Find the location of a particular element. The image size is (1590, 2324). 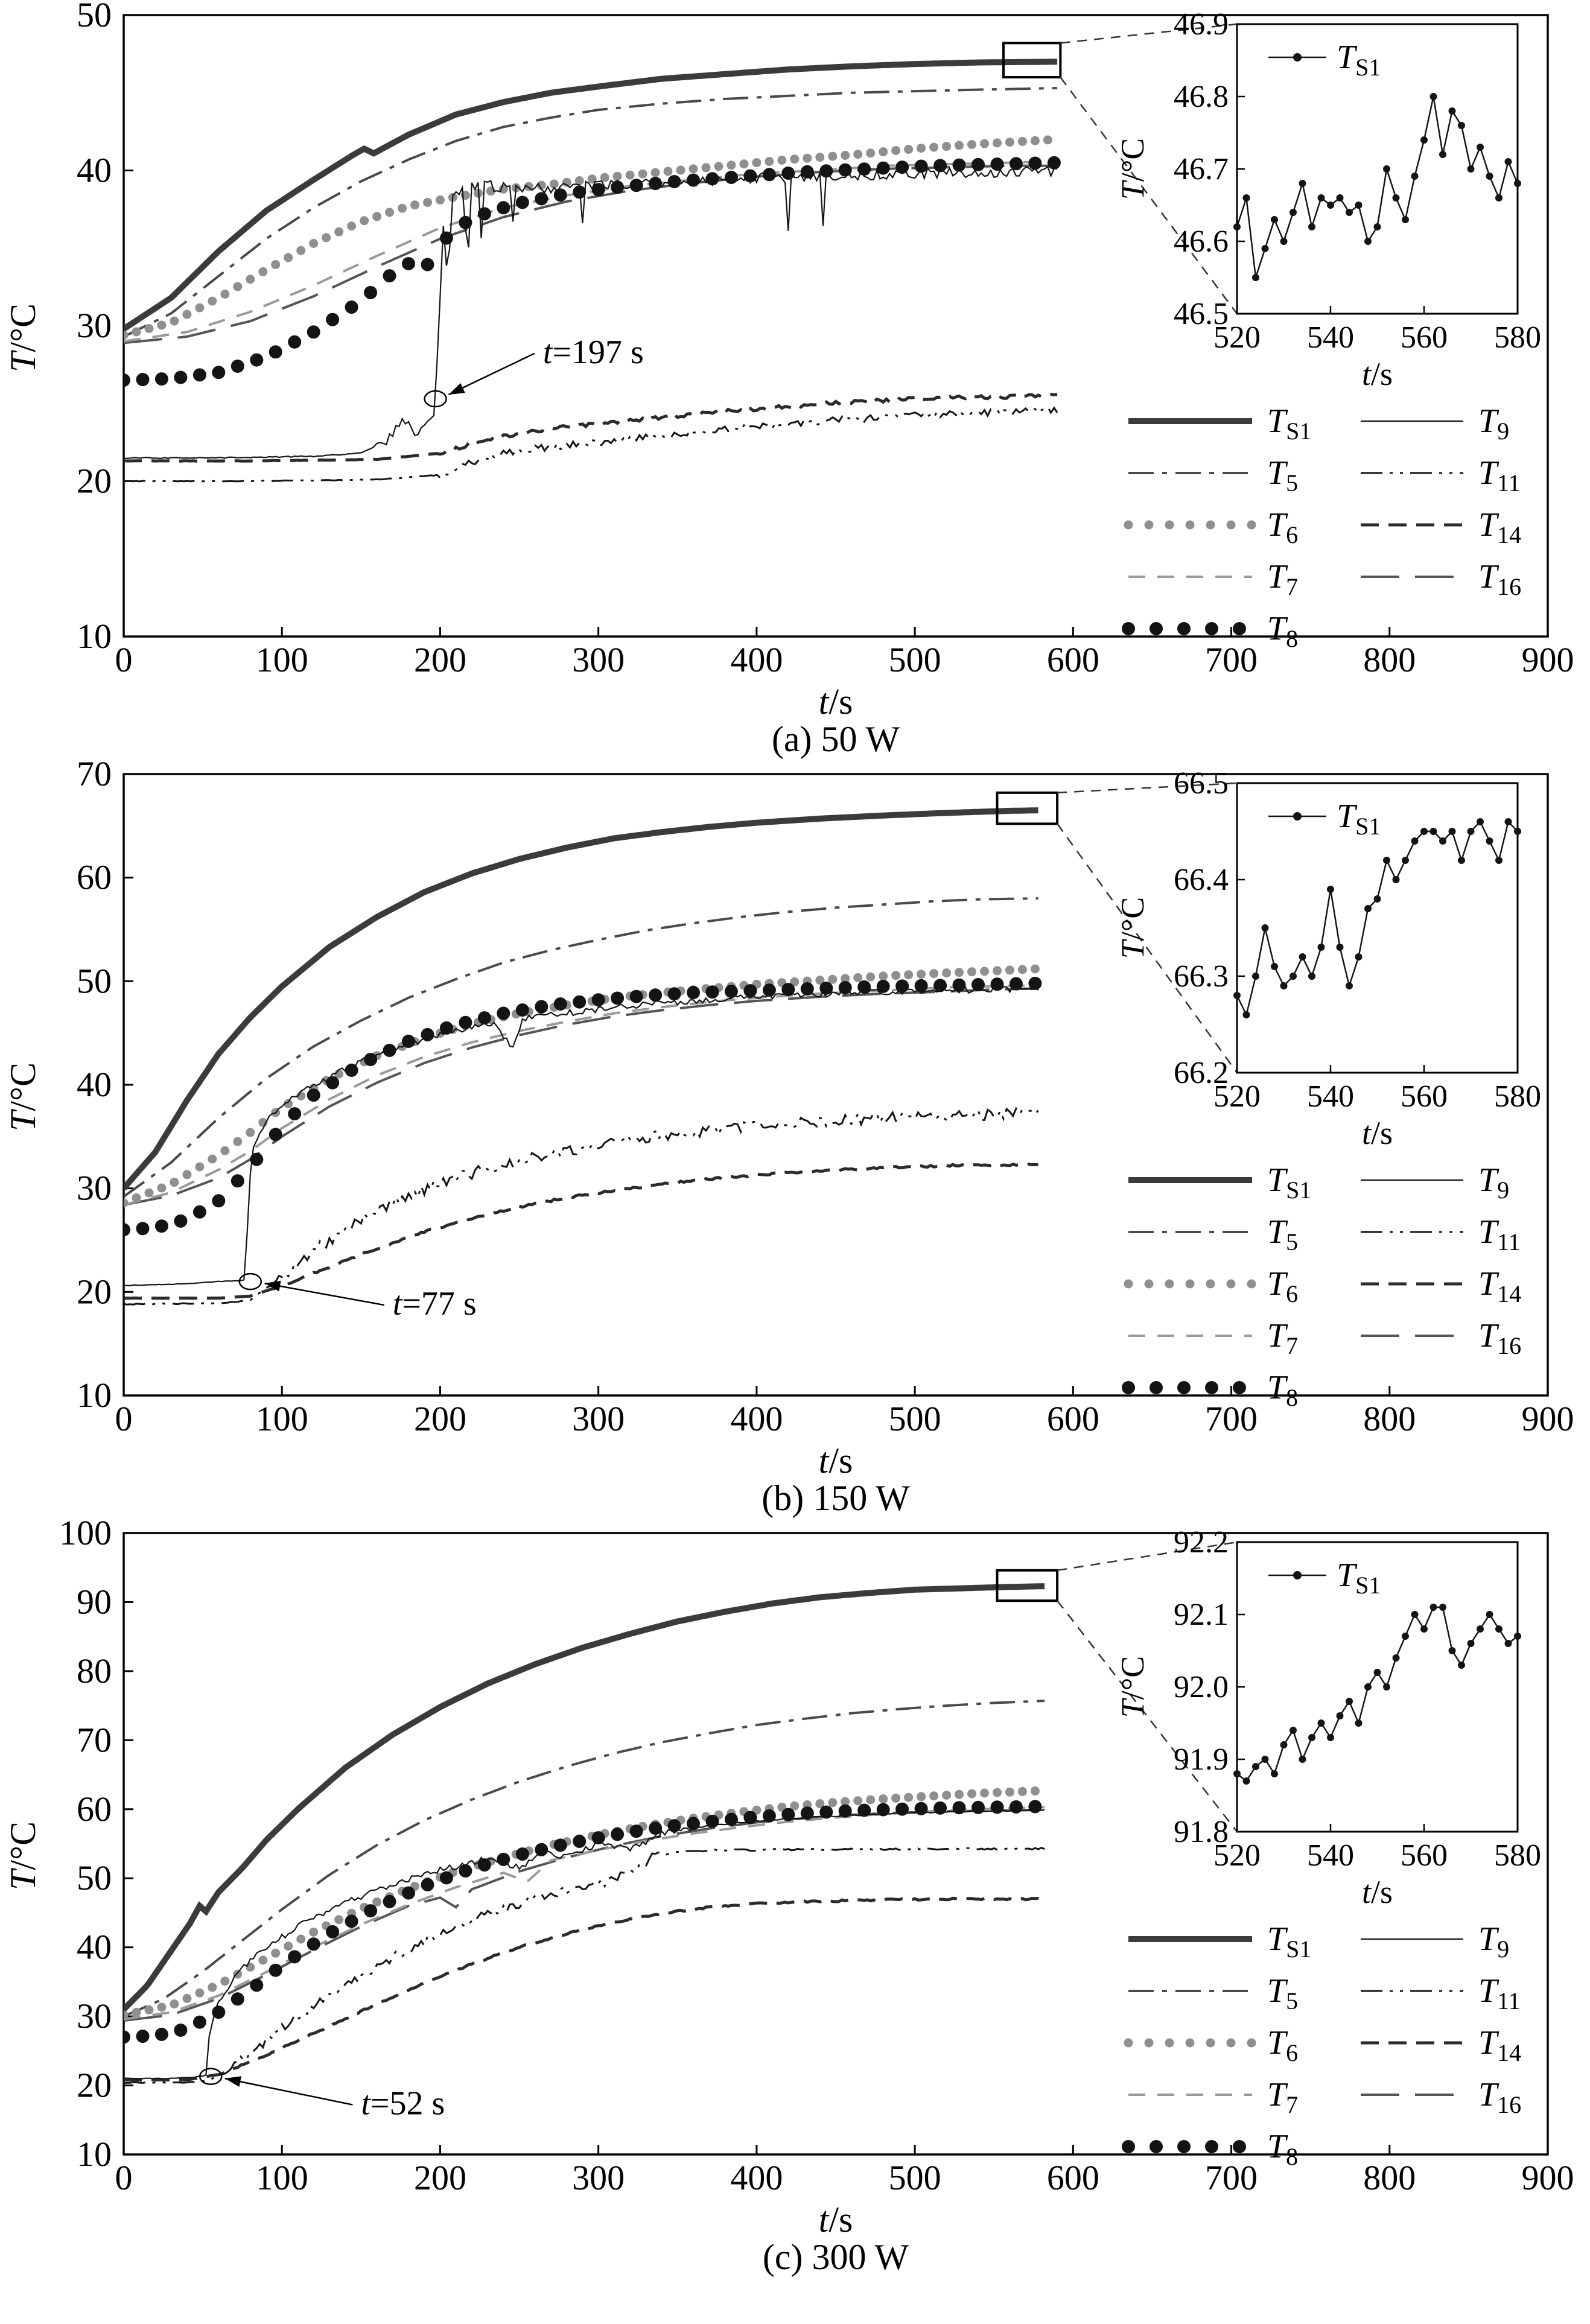

x-tick-label: 200 is located at coordinates (440, 659).